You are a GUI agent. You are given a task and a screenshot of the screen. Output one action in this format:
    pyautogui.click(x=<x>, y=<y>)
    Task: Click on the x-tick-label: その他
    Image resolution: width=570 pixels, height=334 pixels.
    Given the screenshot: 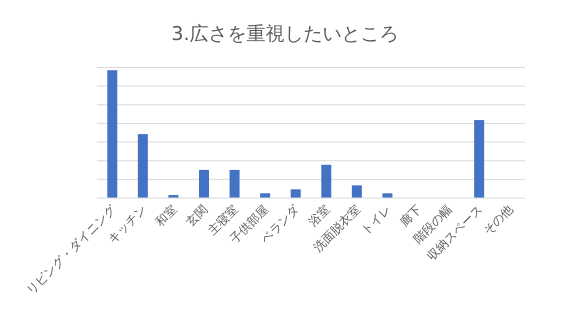 What is the action you would take?
    pyautogui.click(x=498, y=220)
    